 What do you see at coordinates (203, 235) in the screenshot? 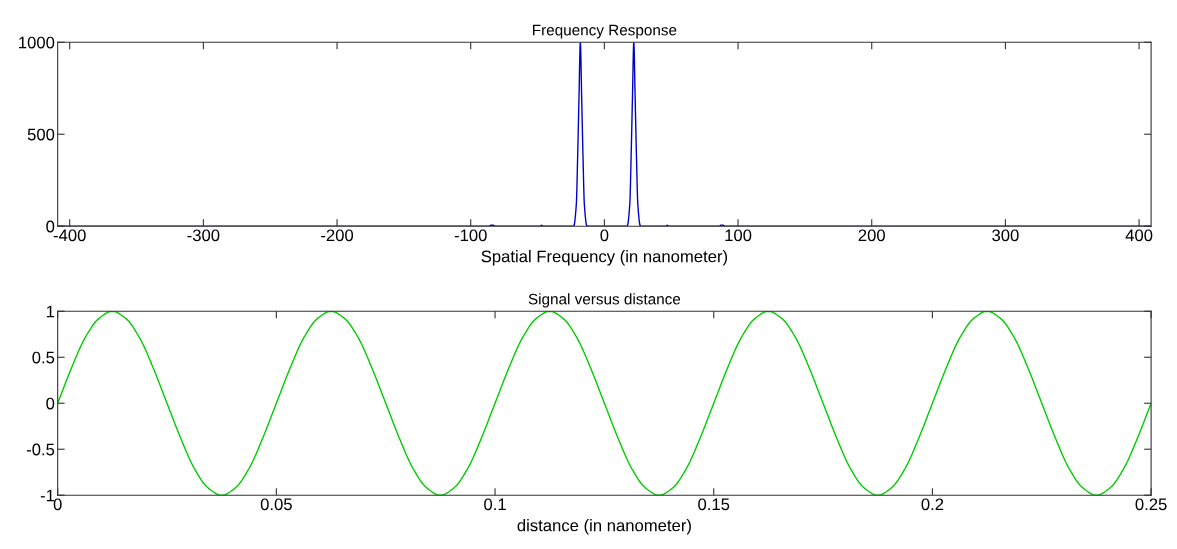
I see `x-tick-label: -300` at bounding box center [203, 235].